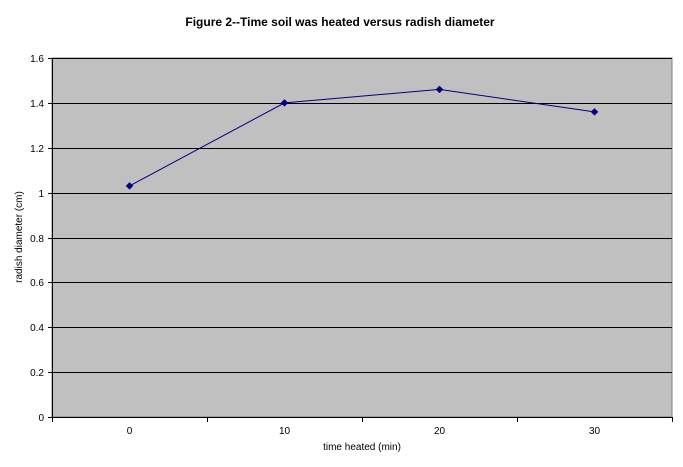 Image resolution: width=683 pixels, height=467 pixels. Describe the element at coordinates (37, 328) in the screenshot. I see `y-tick-label: 0.4` at that location.